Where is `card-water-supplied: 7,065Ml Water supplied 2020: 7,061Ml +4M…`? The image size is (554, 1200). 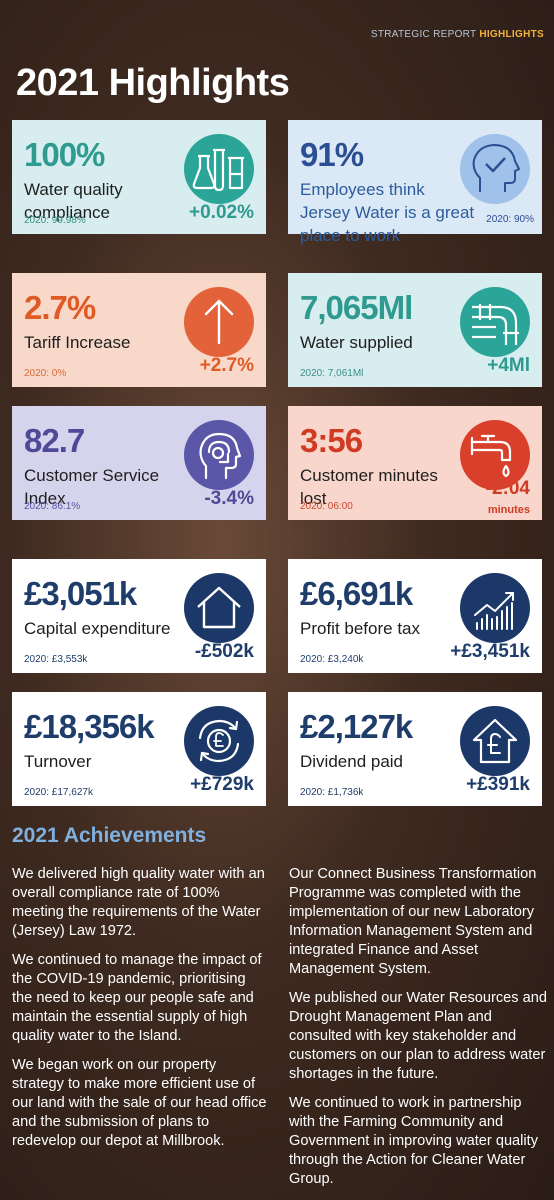 card-water-supplied: 7,065Ml Water supplied 2020: 7,061Ml +4M… is located at coordinates (415, 330).